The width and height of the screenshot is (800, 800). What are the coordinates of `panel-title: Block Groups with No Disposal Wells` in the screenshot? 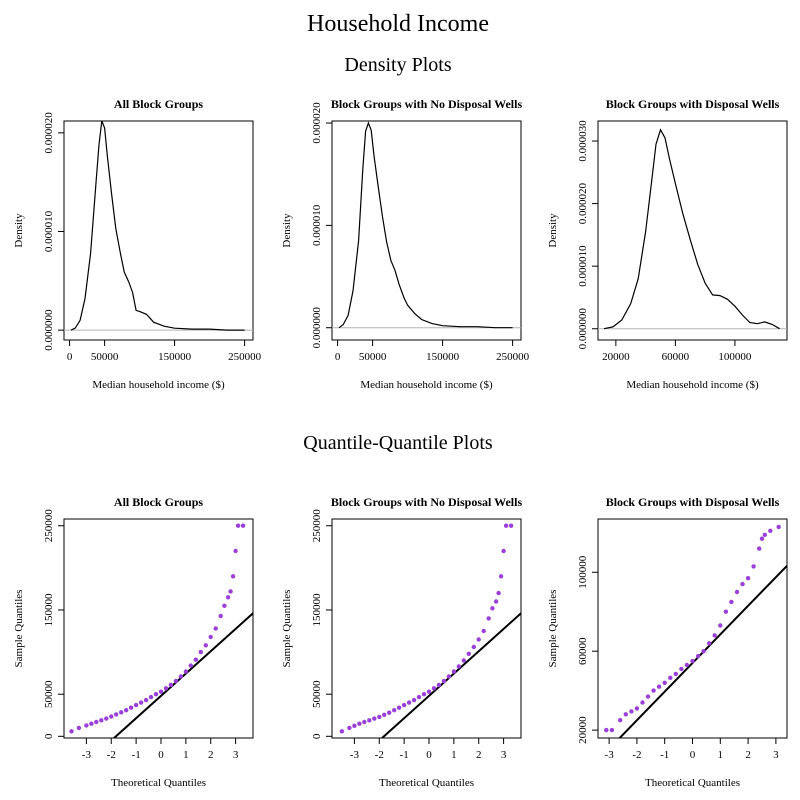 It's located at (427, 502).